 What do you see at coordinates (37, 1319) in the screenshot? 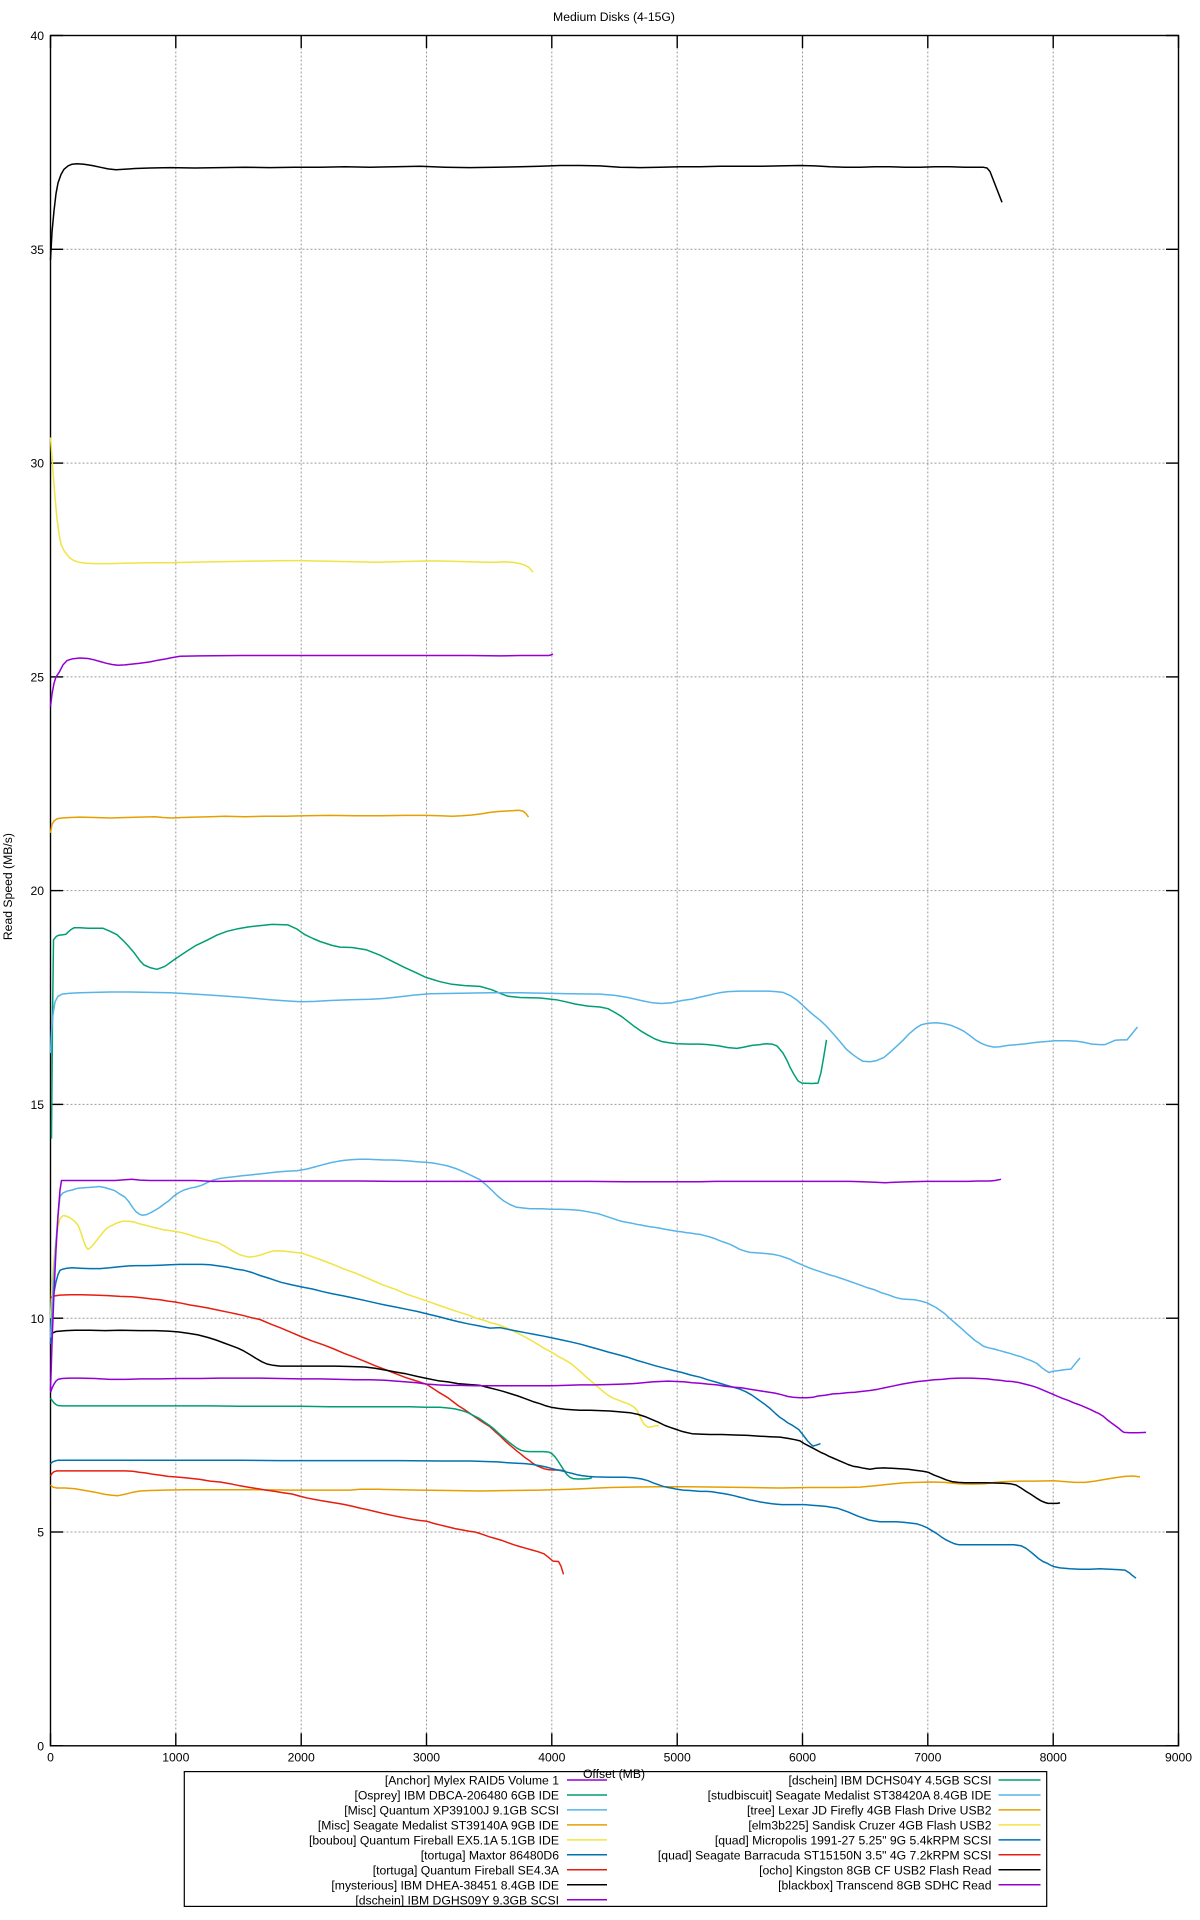
I see `svg-text: 10` at bounding box center [37, 1319].